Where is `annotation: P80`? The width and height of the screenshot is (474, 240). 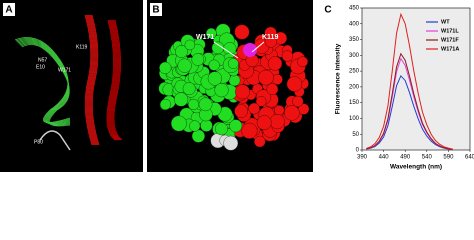 annotation: P80 is located at coordinates (38, 142).